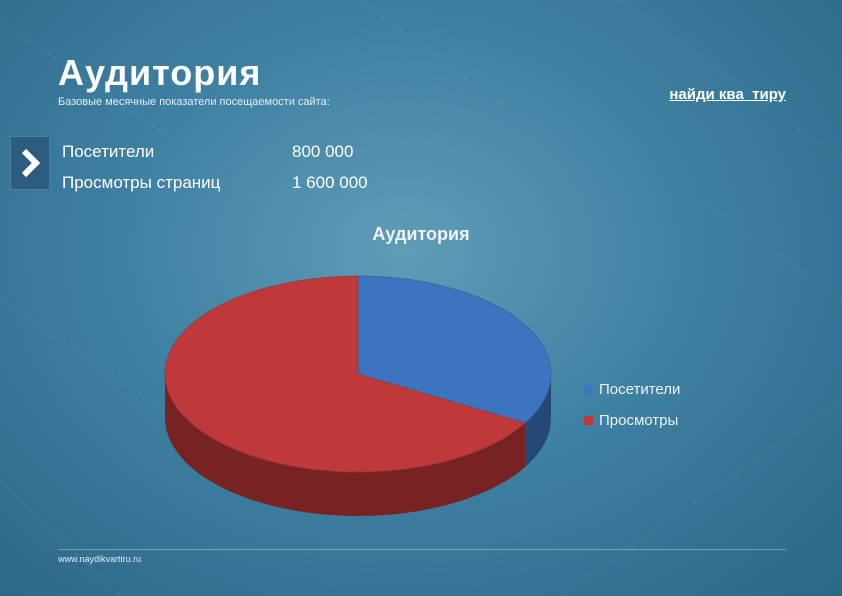 The width and height of the screenshot is (842, 596). Describe the element at coordinates (421, 234) in the screenshot. I see `chart-title: Аудитория` at that location.